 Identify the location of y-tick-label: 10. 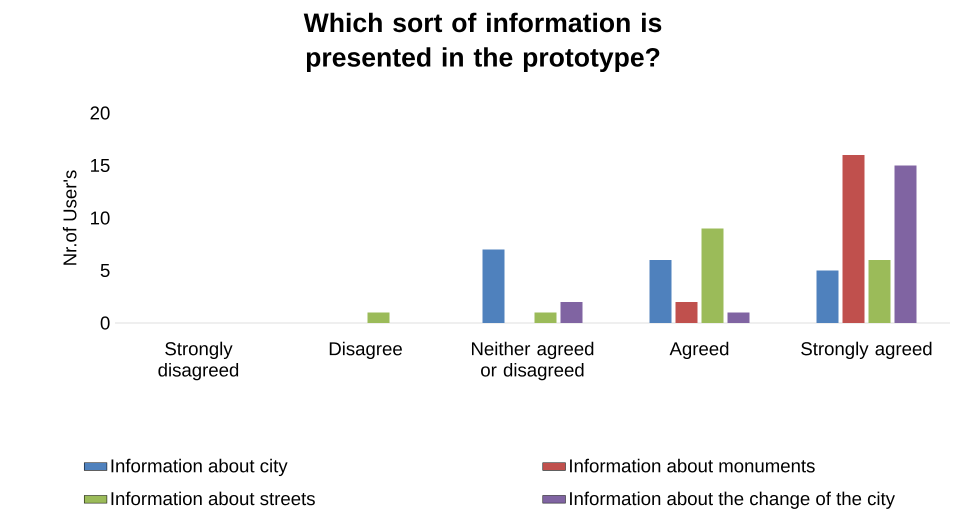
(100, 218).